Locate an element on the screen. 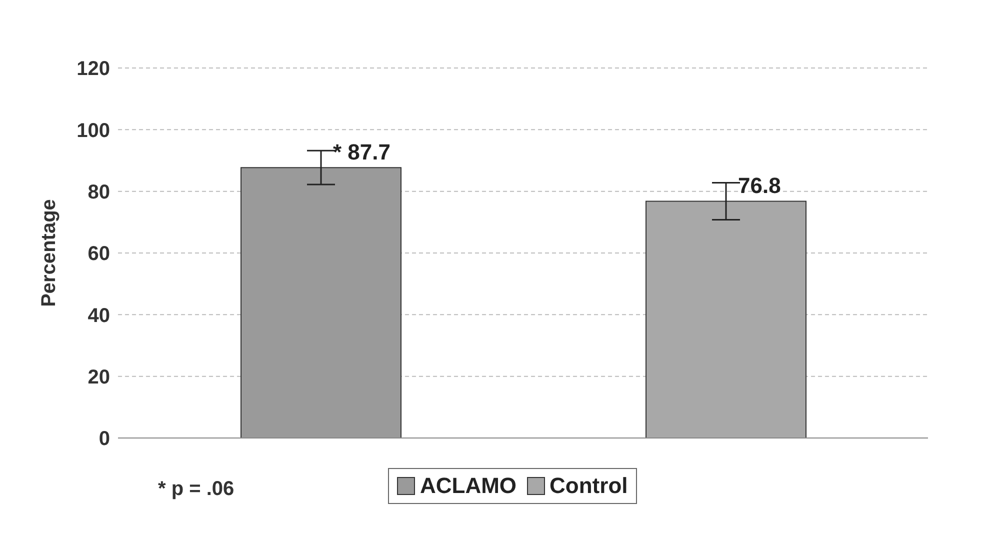  y-tick-label: 60 is located at coordinates (99, 254).